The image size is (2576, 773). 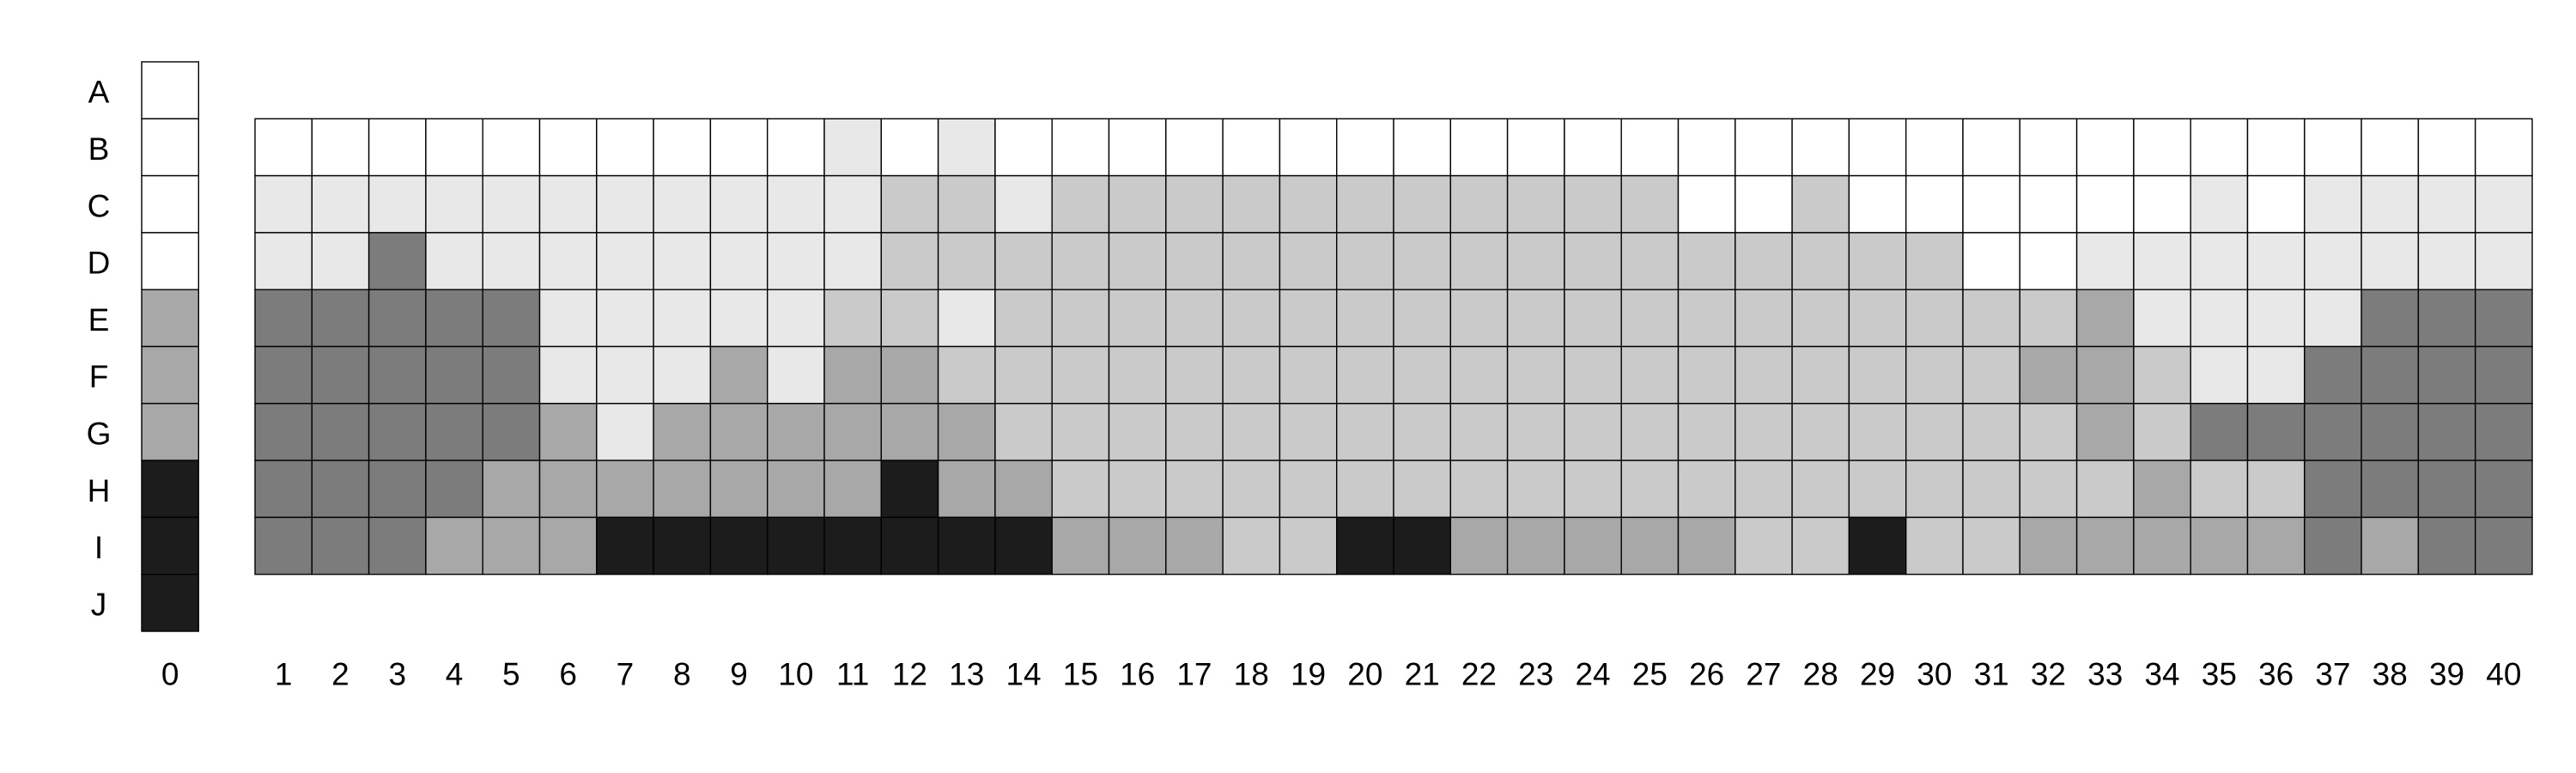 What do you see at coordinates (2332, 674) in the screenshot?
I see `column-label-37: 37` at bounding box center [2332, 674].